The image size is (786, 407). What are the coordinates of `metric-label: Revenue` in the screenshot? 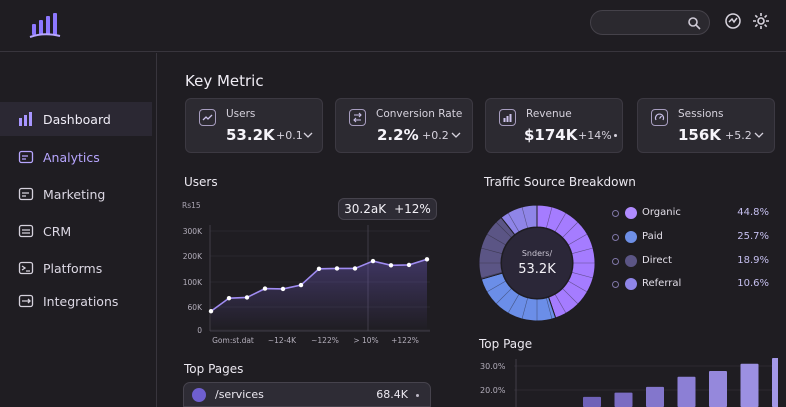 It's located at (549, 114).